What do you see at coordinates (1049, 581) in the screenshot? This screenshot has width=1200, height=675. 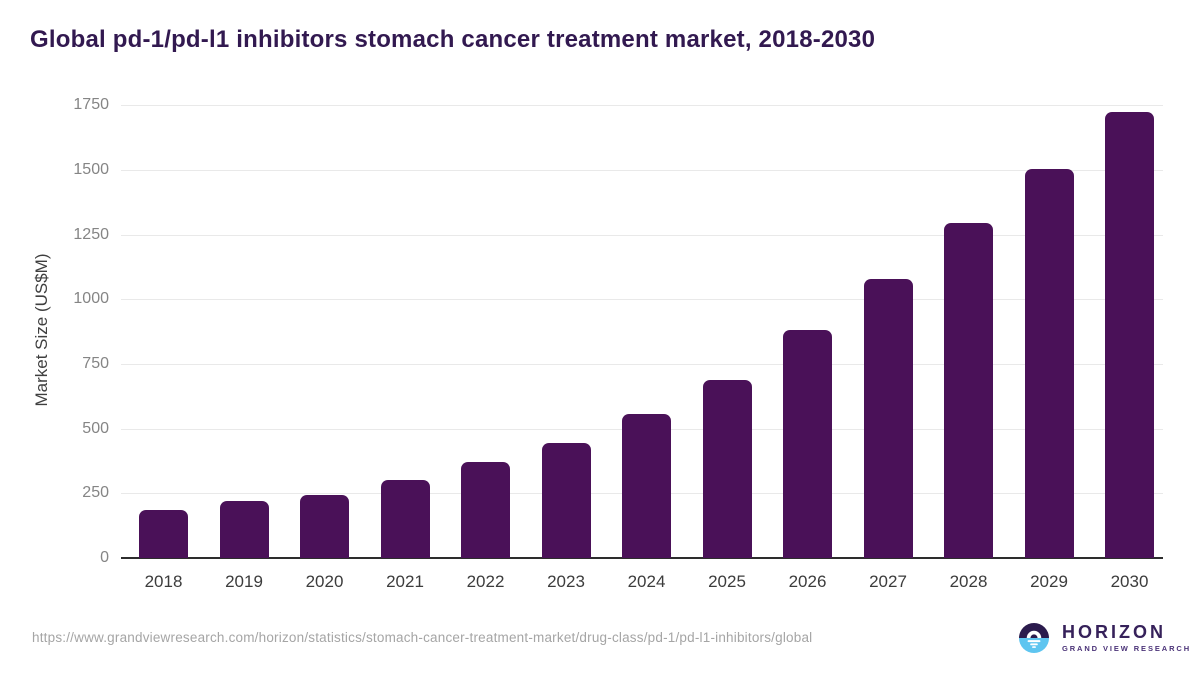 I see `x-tick-label-2029: 2029` at bounding box center [1049, 581].